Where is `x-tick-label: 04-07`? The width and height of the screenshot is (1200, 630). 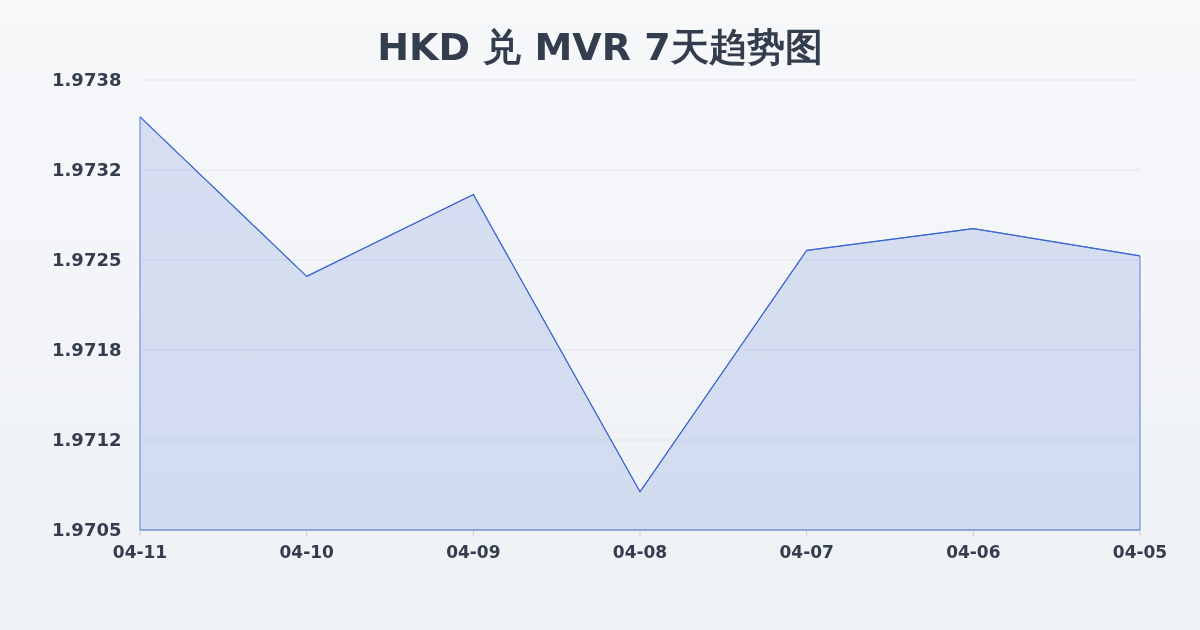 x-tick-label: 04-07 is located at coordinates (806, 552).